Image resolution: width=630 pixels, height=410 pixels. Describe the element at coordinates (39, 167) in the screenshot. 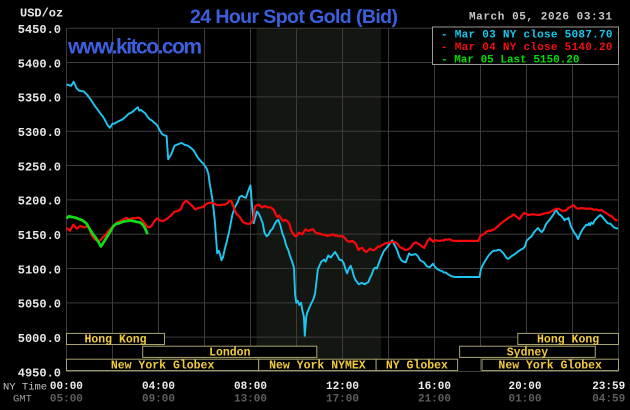

I see `svg-text: 5250.0` at that location.